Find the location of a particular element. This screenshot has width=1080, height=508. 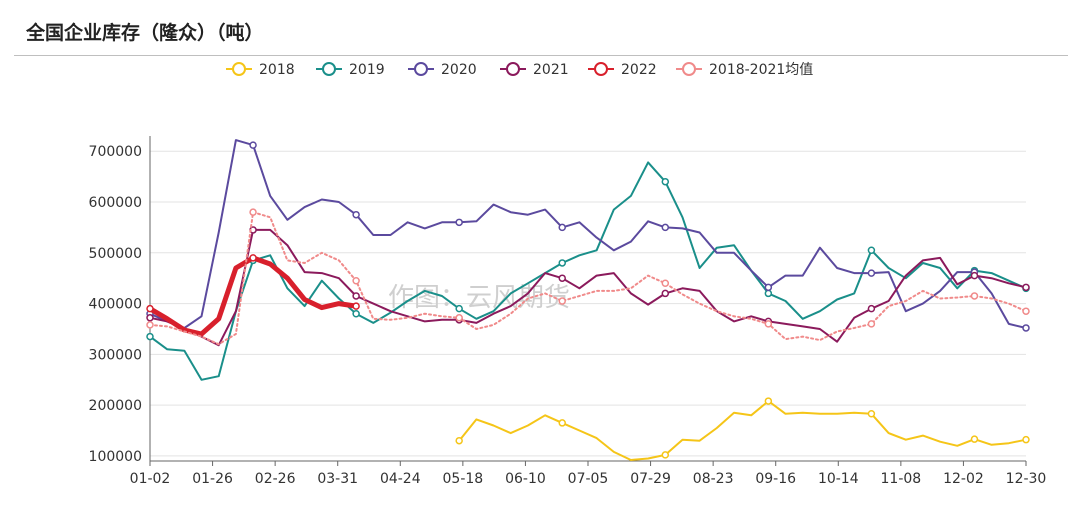

legend-label: 2022 is located at coordinates (639, 70).